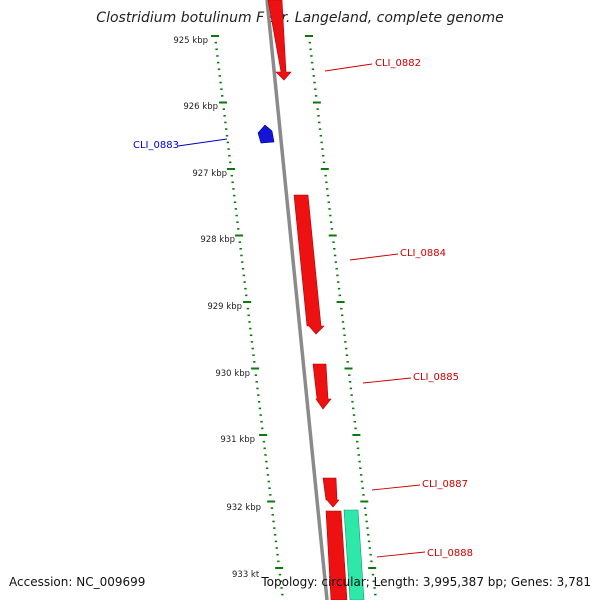 The image size is (600, 600). I want to click on tick-label-927: 927 kbp, so click(209, 174).